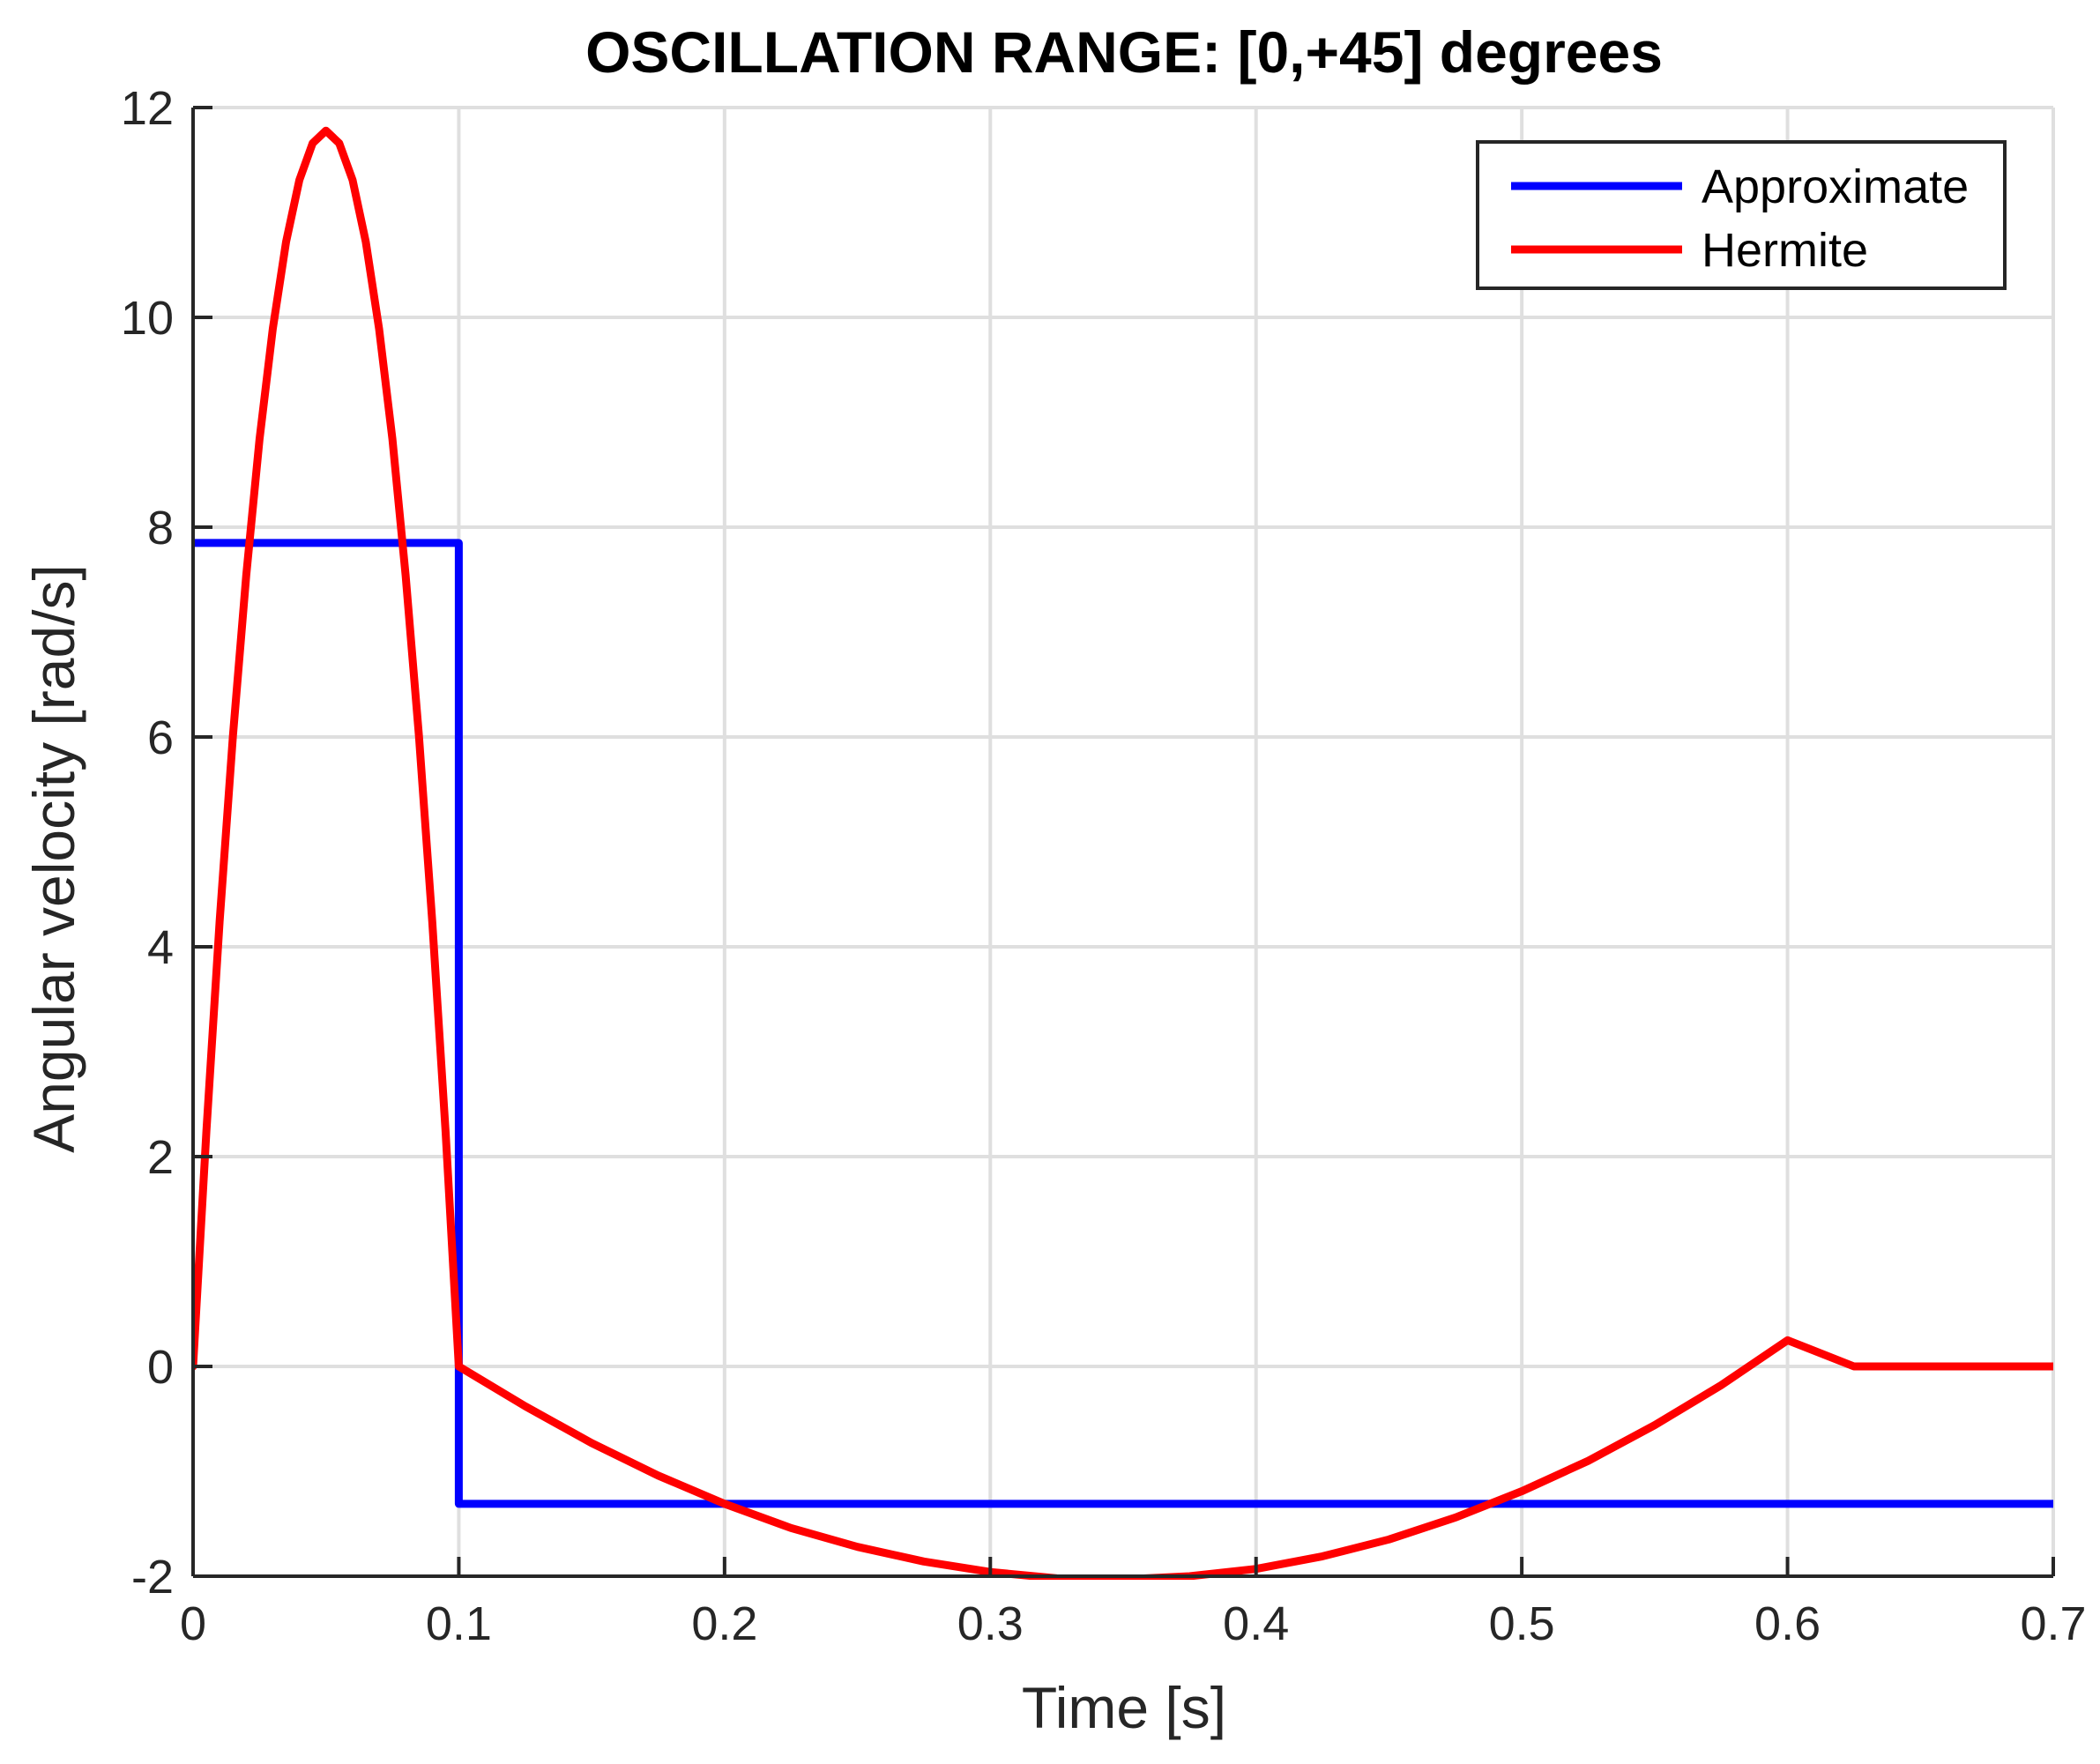 The width and height of the screenshot is (2100, 1764). What do you see at coordinates (724, 1623) in the screenshot?
I see `x-tick-label: 0.2` at bounding box center [724, 1623].